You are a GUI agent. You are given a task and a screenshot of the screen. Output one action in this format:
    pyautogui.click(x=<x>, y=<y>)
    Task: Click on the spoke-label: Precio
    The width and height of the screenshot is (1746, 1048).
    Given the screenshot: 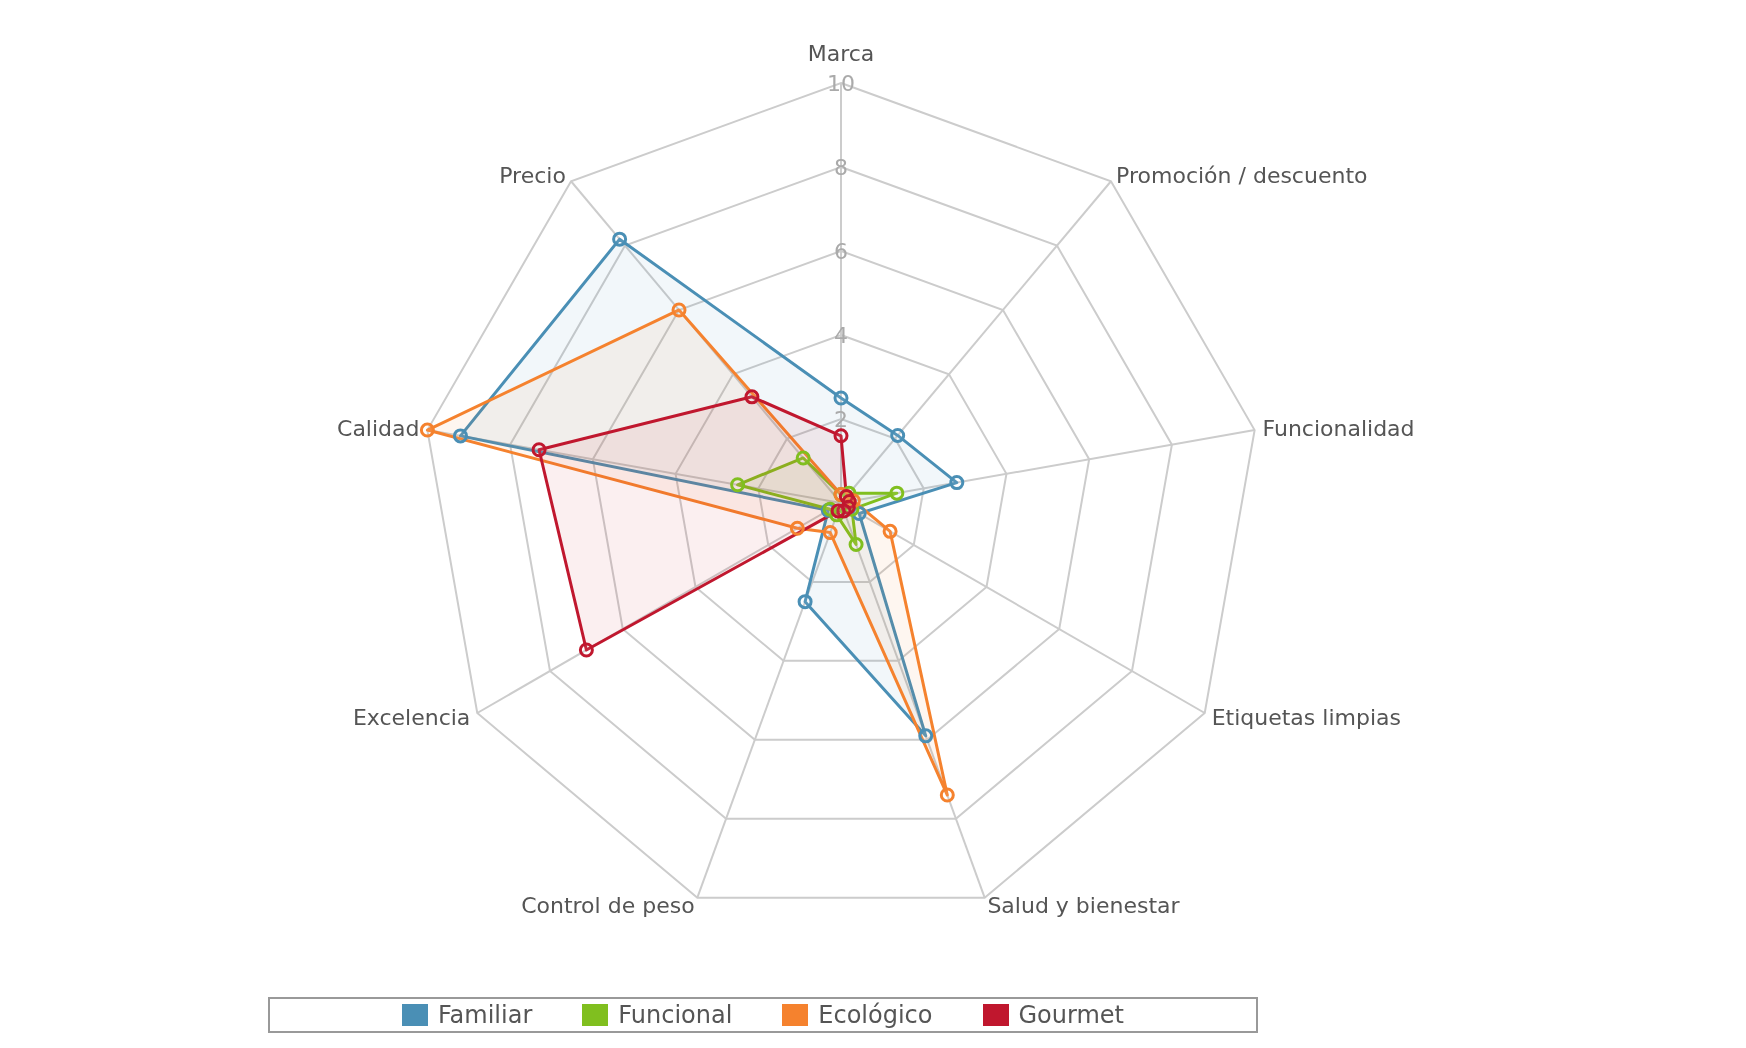 What is the action you would take?
    pyautogui.click(x=532, y=175)
    